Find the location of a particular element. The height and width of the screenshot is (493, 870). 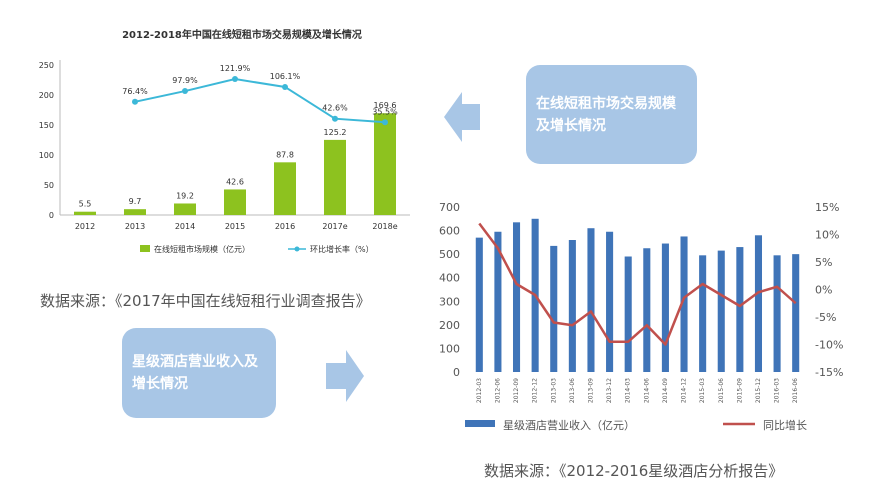

chart2-y-left-tick: 400 is located at coordinates (449, 278).